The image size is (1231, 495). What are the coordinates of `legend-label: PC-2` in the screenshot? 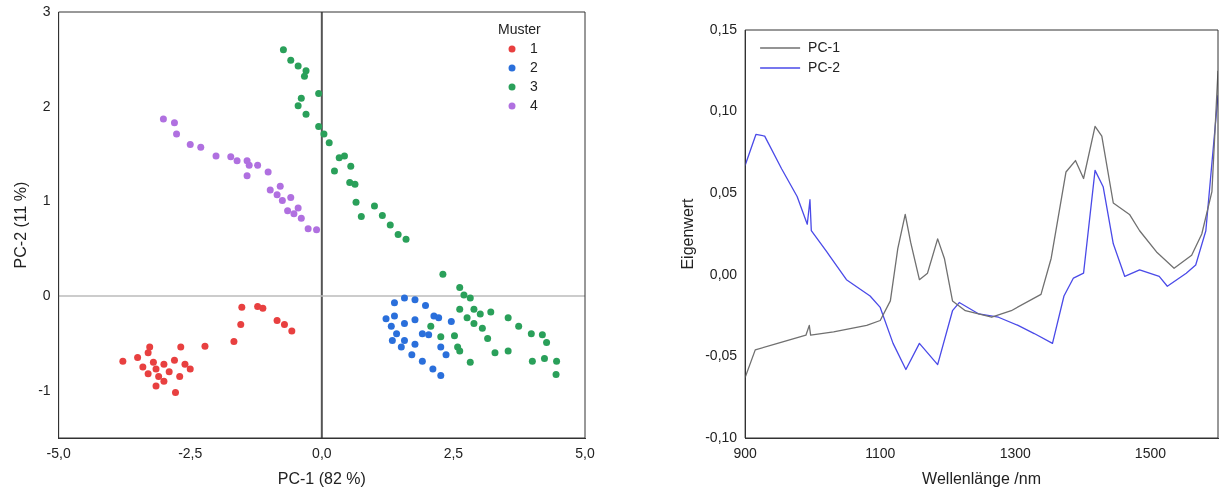 It's located at (824, 66).